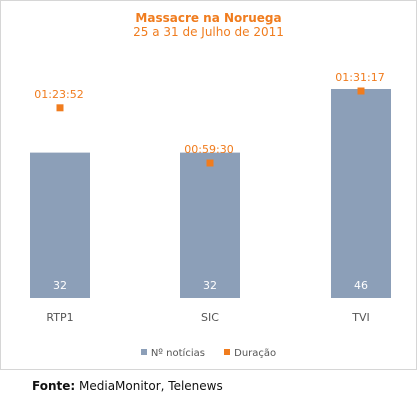  What do you see at coordinates (255, 353) in the screenshot?
I see `legend-label-duracao: Duração` at bounding box center [255, 353].